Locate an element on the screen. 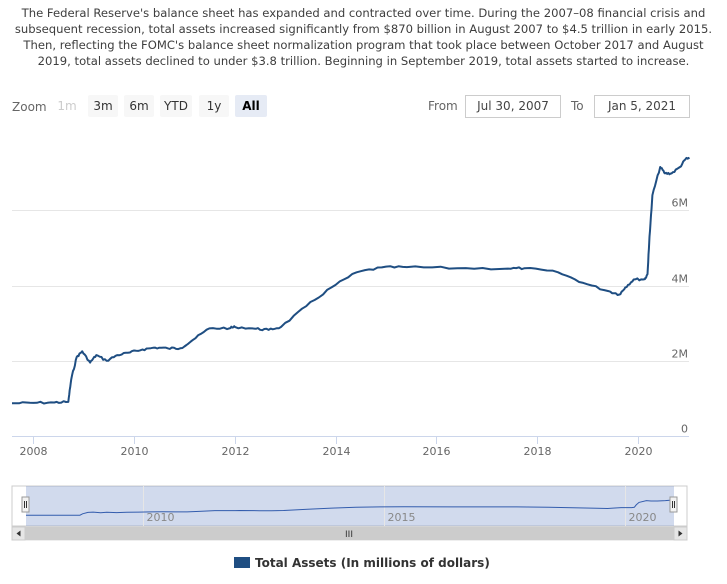 This screenshot has height=584, width=727. y-tick-label: 0 is located at coordinates (684, 429).